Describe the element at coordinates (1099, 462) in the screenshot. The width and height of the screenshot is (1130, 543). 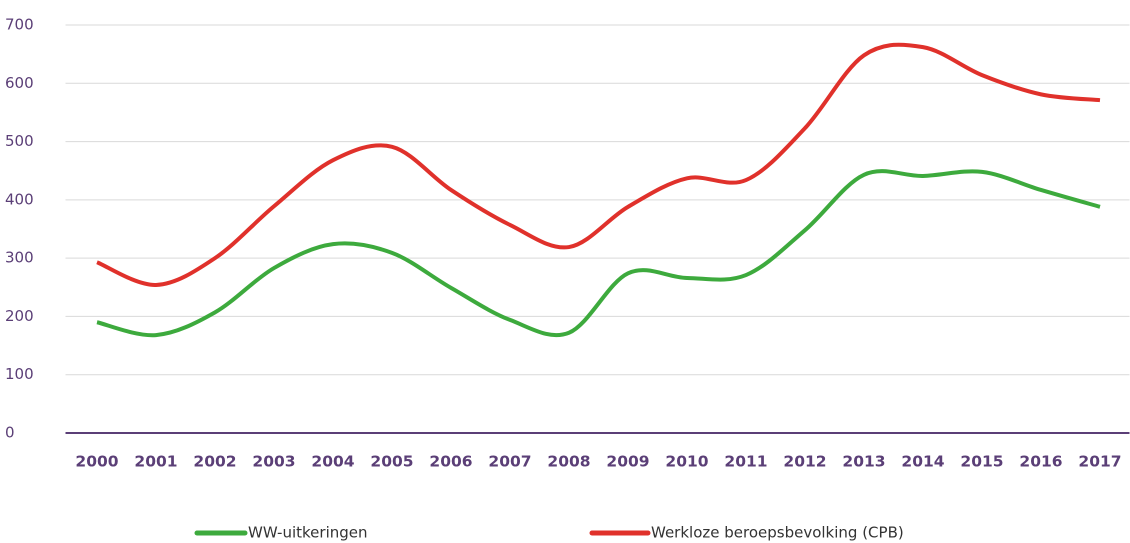
I see `x-tick-label: 2017` at that location.